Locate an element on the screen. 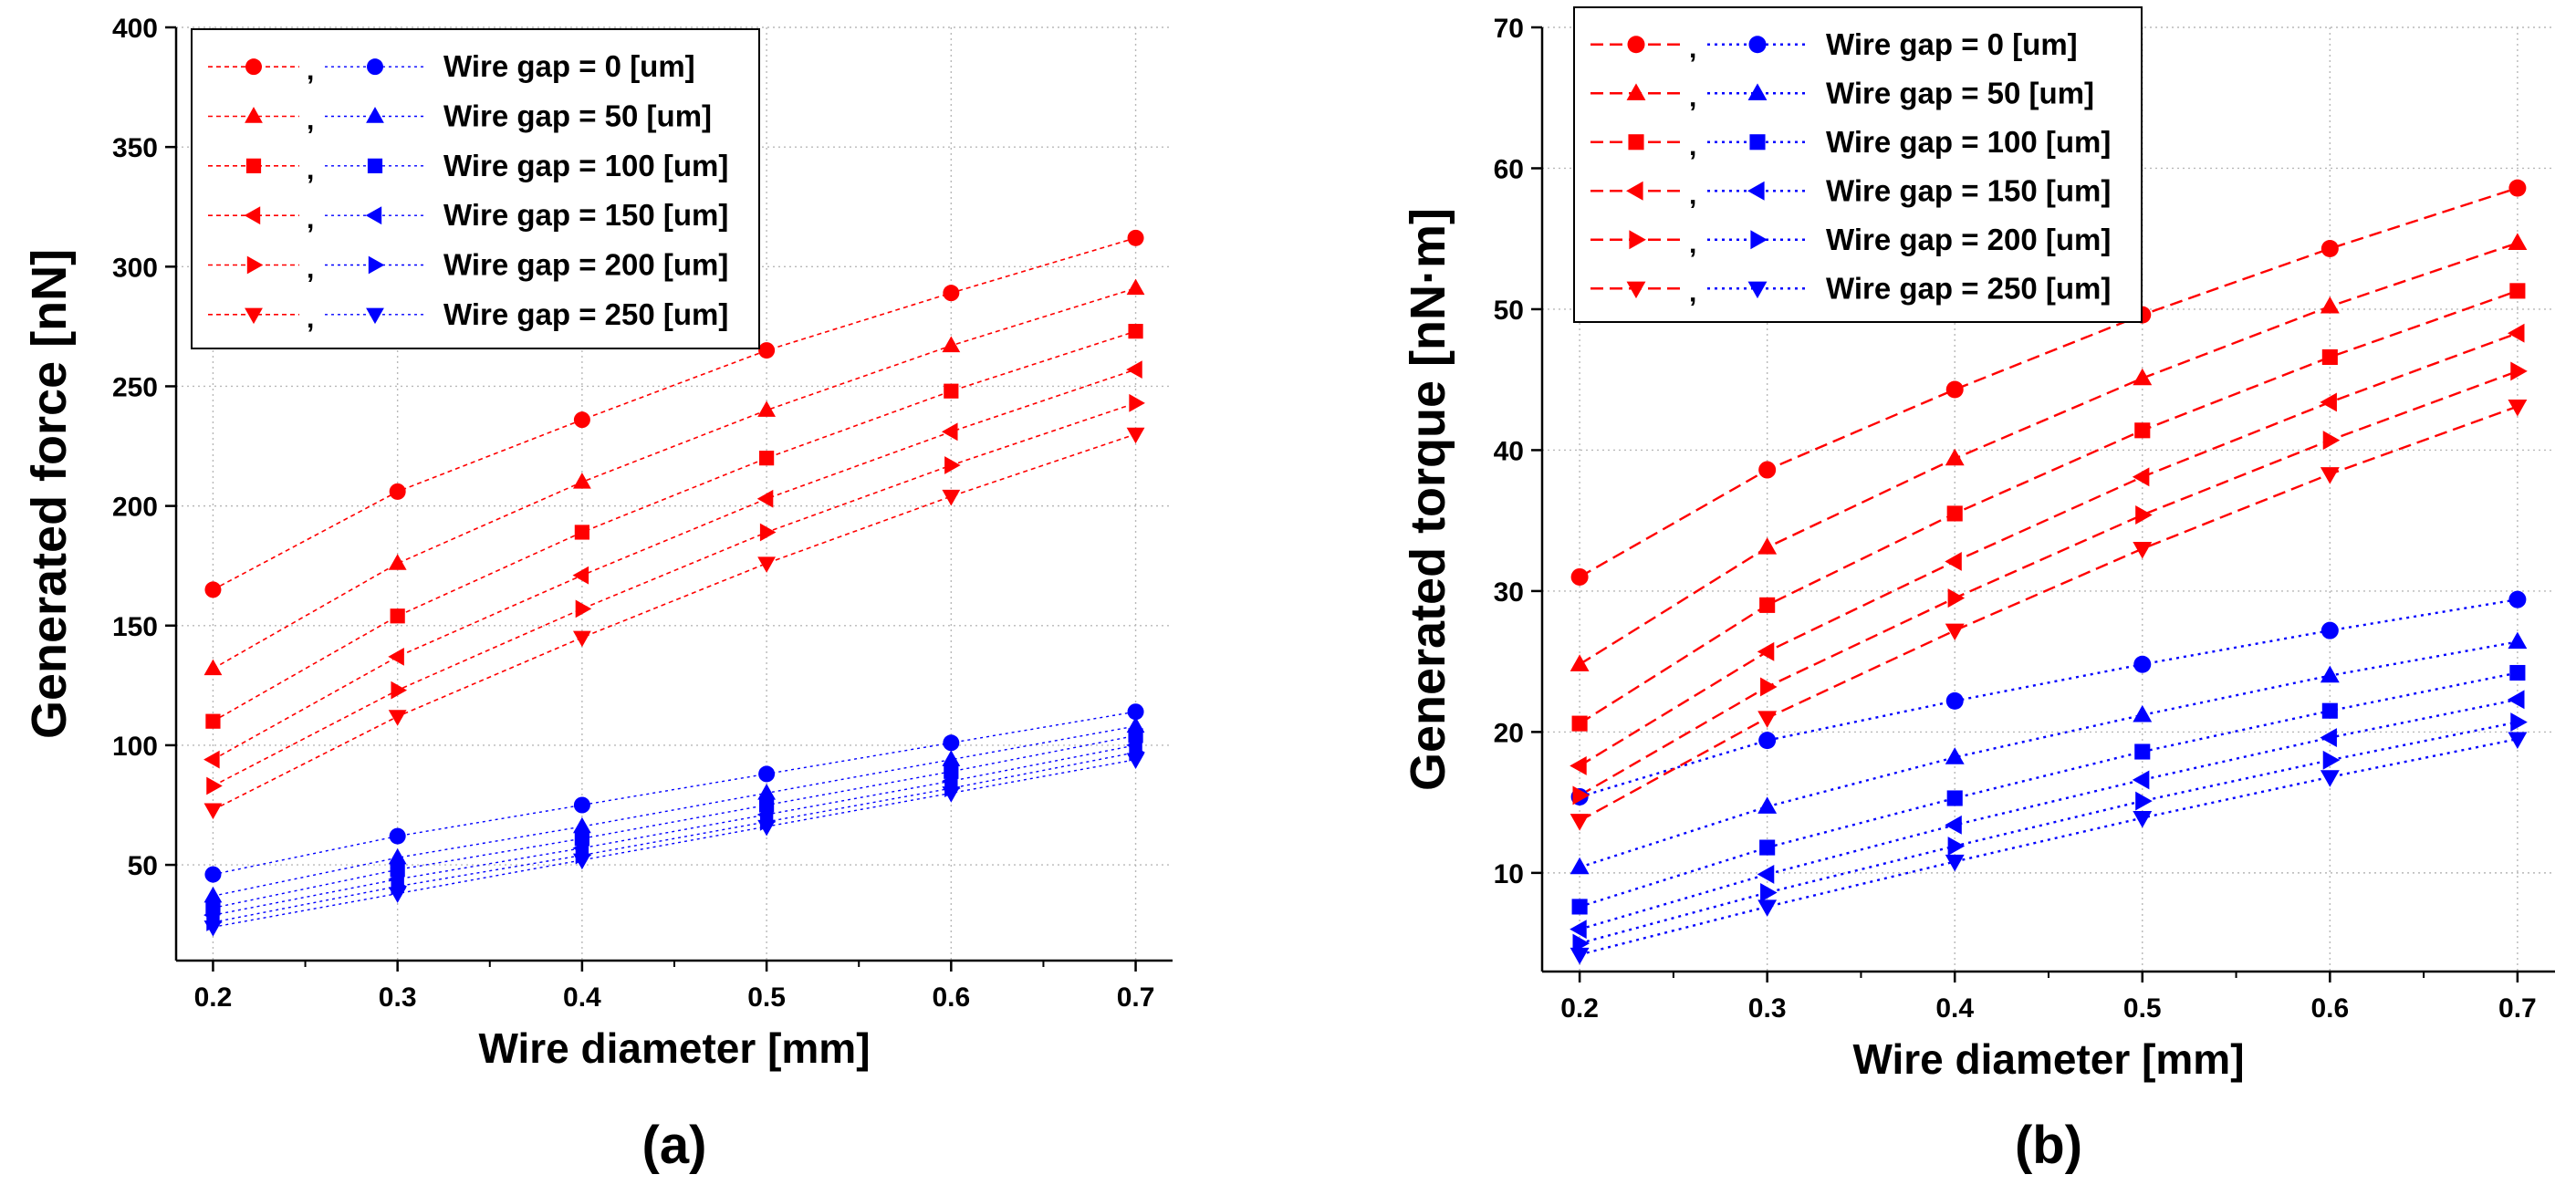 The height and width of the screenshot is (1185, 2576). x-tick-label: 0.6 is located at coordinates (951, 998).